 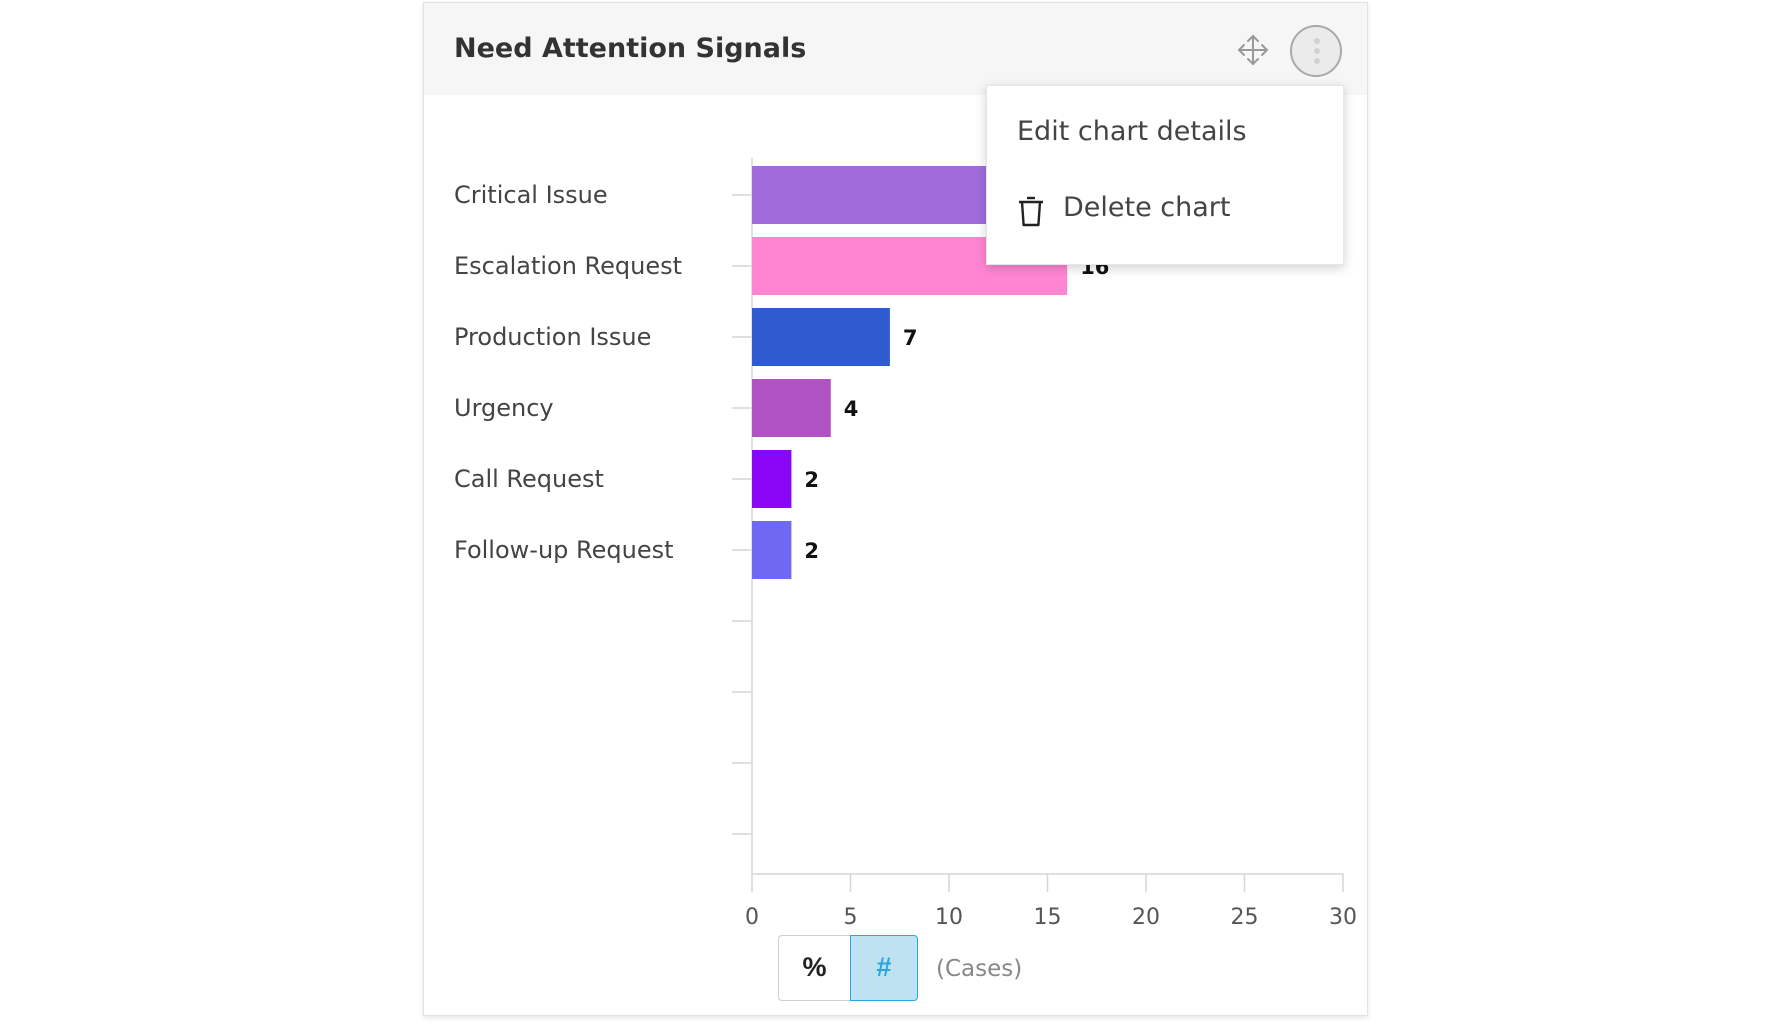 What do you see at coordinates (1343, 917) in the screenshot?
I see `x-tick-label: 30` at bounding box center [1343, 917].